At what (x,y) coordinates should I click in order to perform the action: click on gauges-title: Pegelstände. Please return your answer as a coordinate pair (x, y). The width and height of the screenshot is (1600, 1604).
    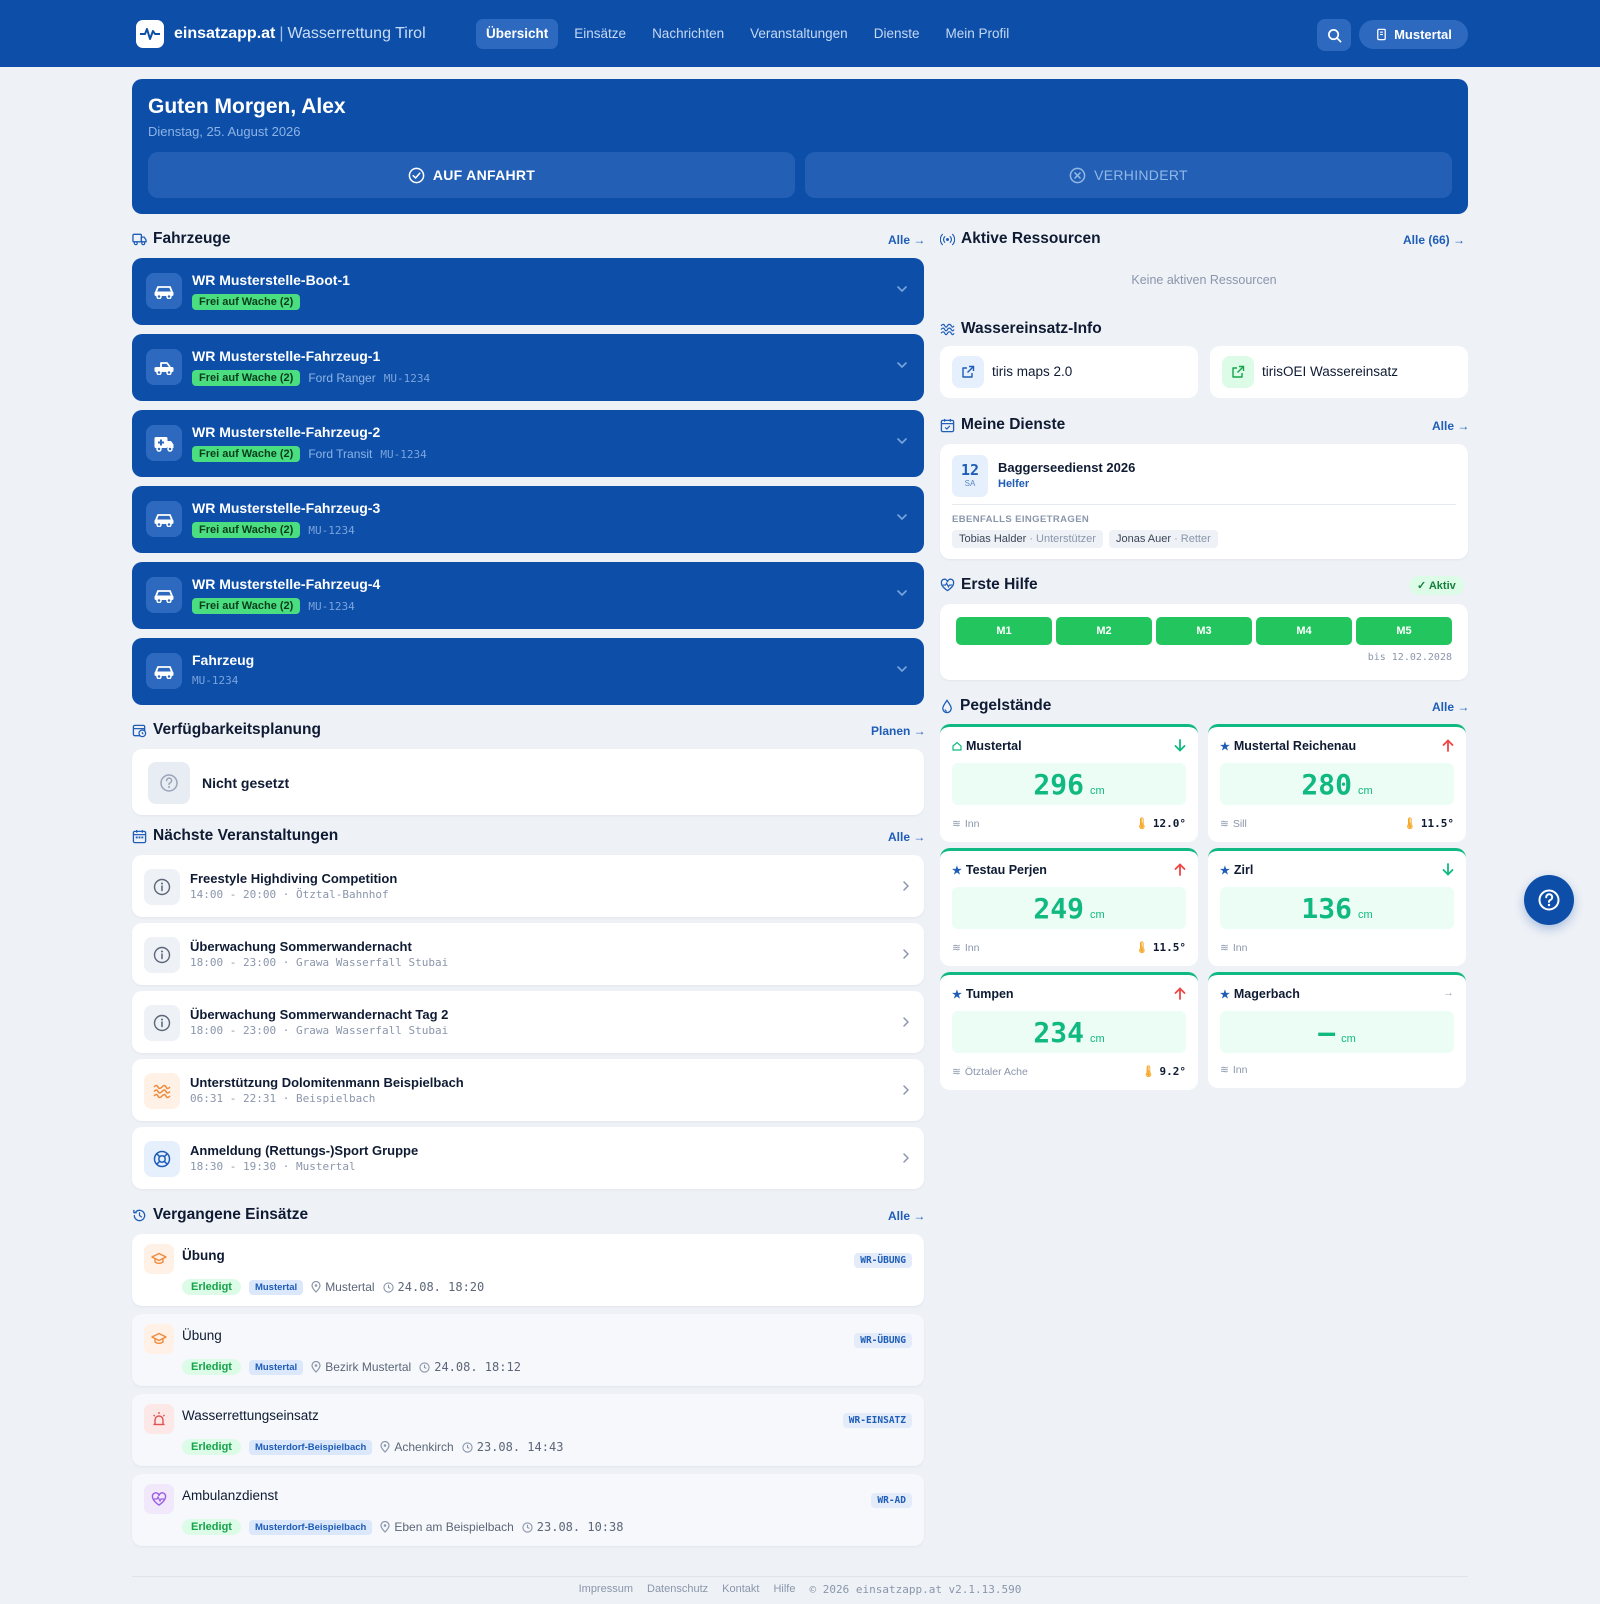
    Looking at the image, I should click on (1006, 705).